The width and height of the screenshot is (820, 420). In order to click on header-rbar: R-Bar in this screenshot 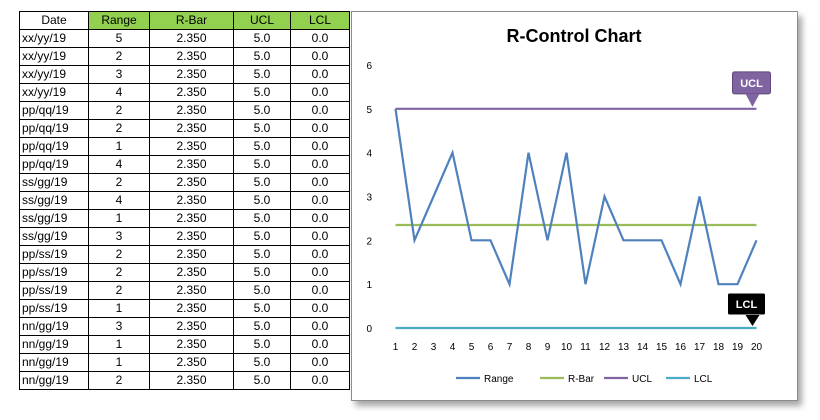, I will do `click(191, 20)`.